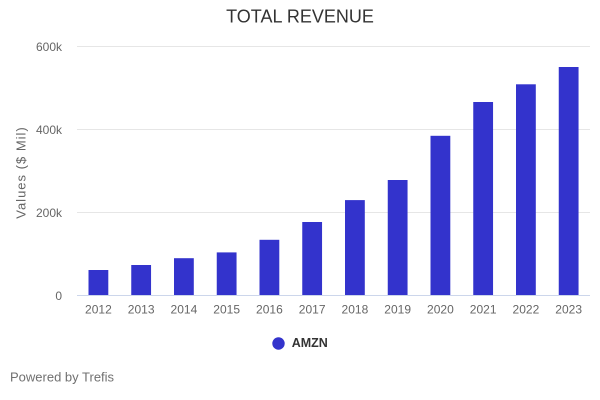 Image resolution: width=600 pixels, height=400 pixels. I want to click on svg-text: Powered by Trefis, so click(62, 377).